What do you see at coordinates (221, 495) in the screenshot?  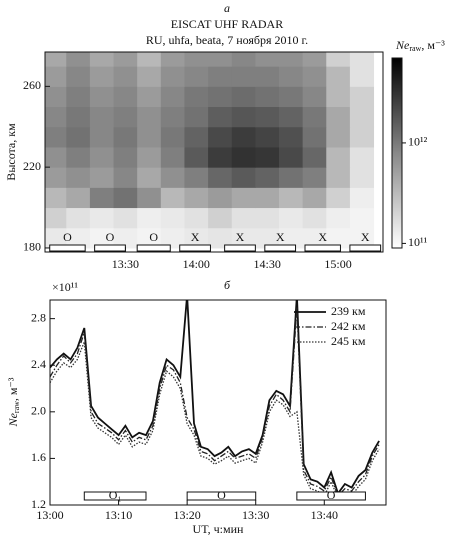 I see `mode-label: O` at bounding box center [221, 495].